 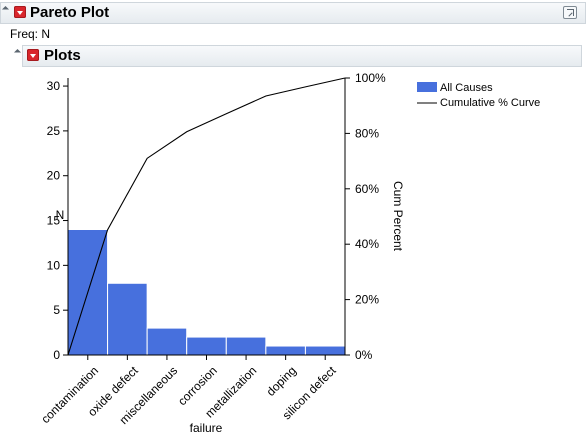 I want to click on bar-metallization, so click(x=246, y=346).